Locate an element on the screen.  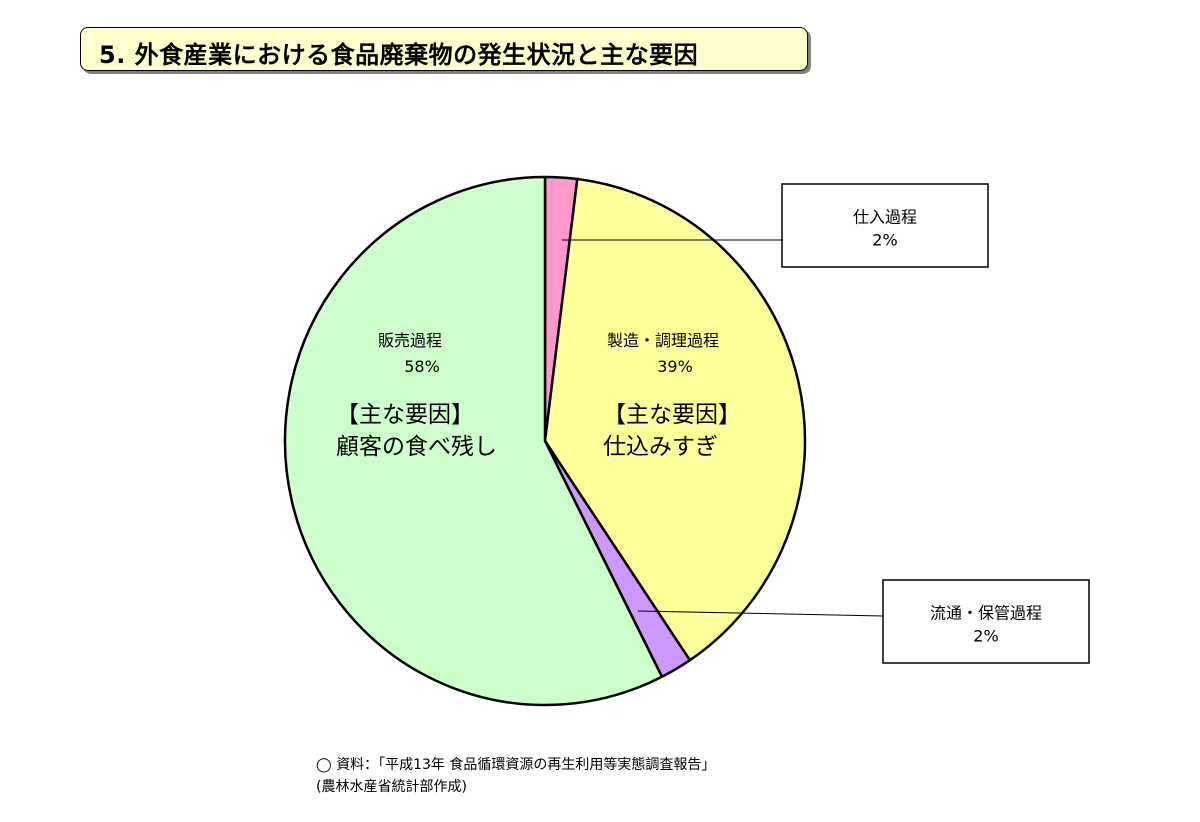
slice-label: 販売過程 is located at coordinates (410, 340).